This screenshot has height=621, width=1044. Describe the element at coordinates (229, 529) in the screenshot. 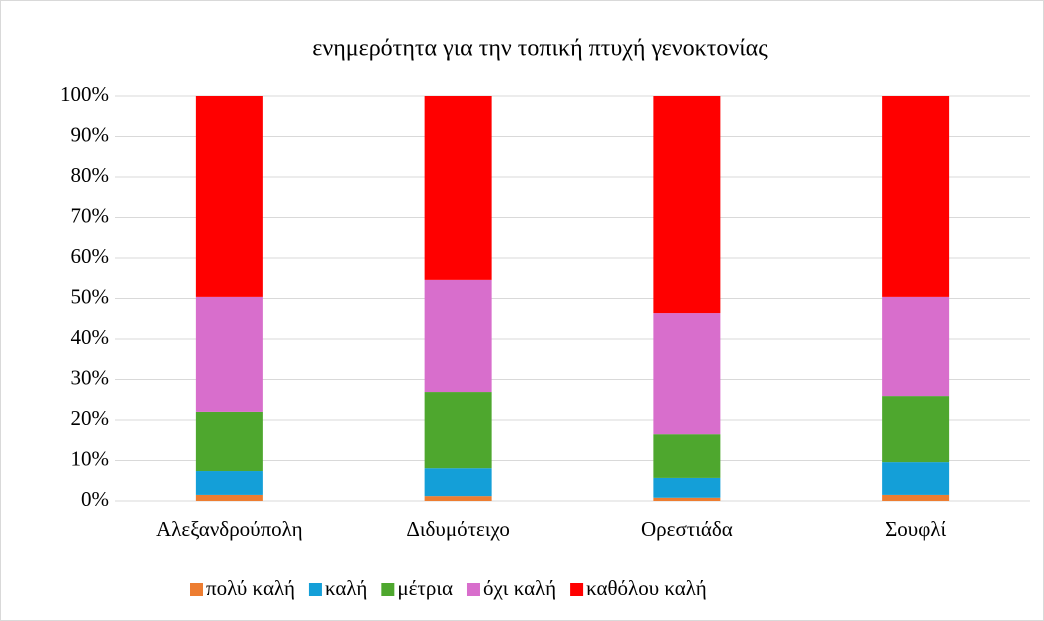

I see `x-tick-label: Αλεξανδρούπολη` at that location.